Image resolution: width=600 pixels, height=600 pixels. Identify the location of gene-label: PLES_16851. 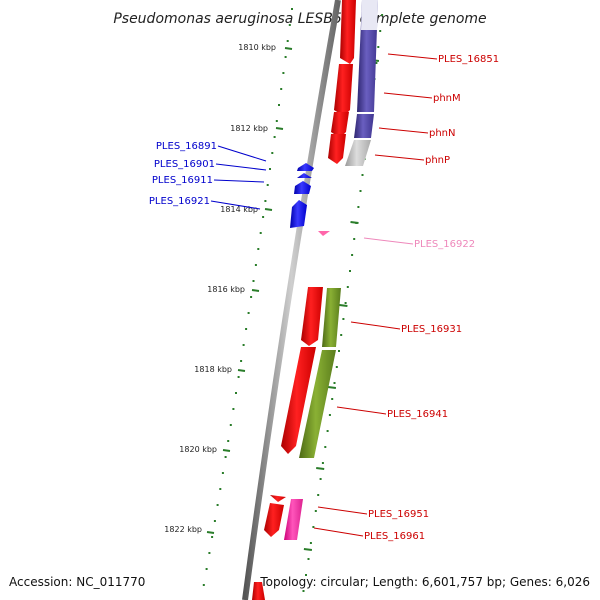
(443, 59).